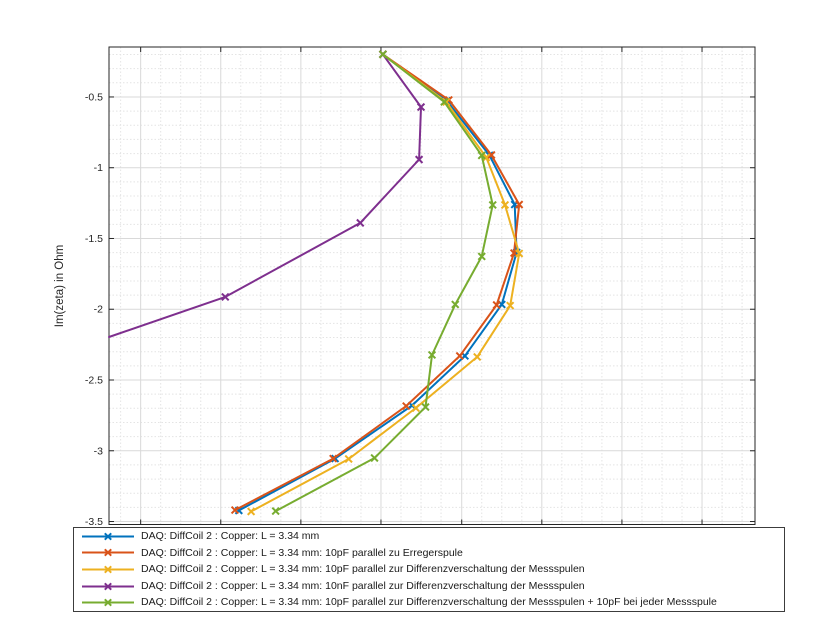  What do you see at coordinates (94, 239) in the screenshot?
I see `y-tick-label: -1.5` at bounding box center [94, 239].